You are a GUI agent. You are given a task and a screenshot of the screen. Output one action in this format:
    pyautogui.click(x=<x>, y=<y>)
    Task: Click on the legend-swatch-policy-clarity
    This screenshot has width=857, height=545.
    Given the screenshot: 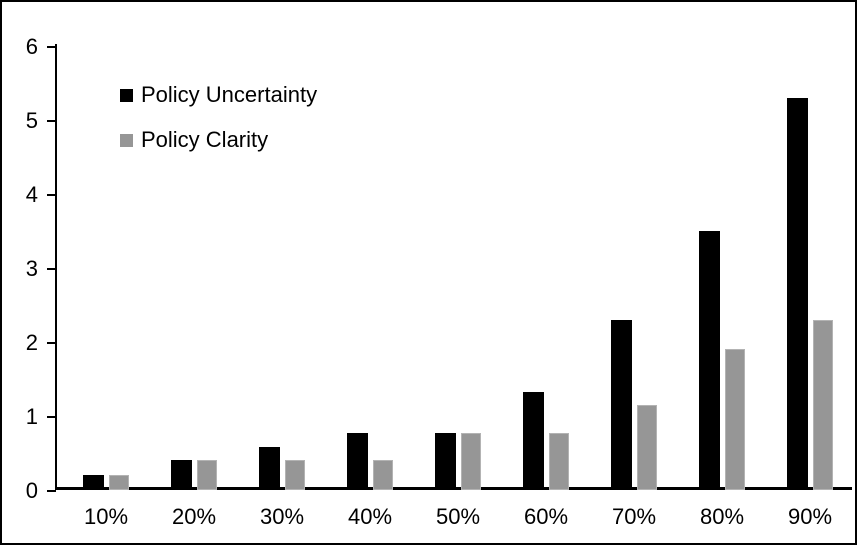 What is the action you would take?
    pyautogui.click(x=126, y=140)
    